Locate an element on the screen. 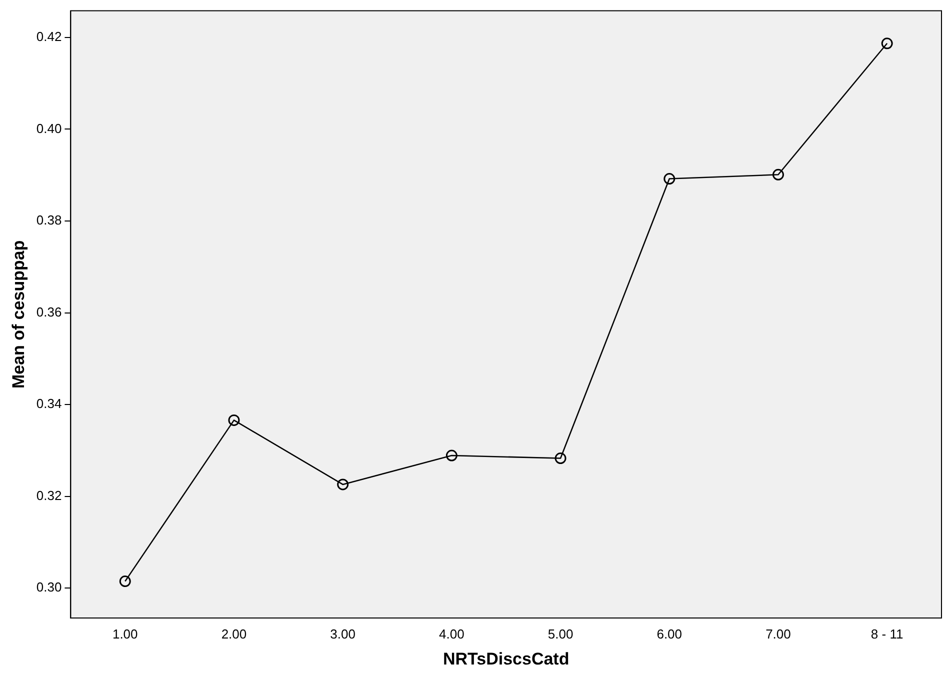 The image size is (948, 679). x-tick-label: 3.00 is located at coordinates (343, 634).